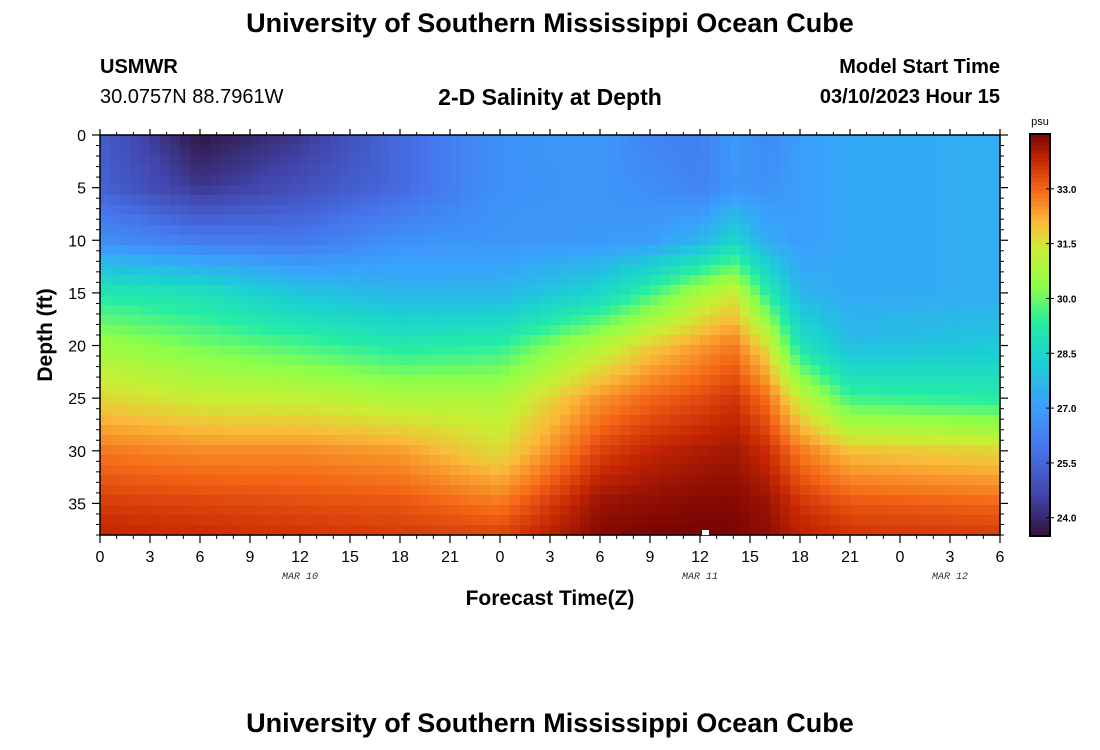  Describe the element at coordinates (919, 67) in the screenshot. I see `model-start-label: Model Start Time` at that location.